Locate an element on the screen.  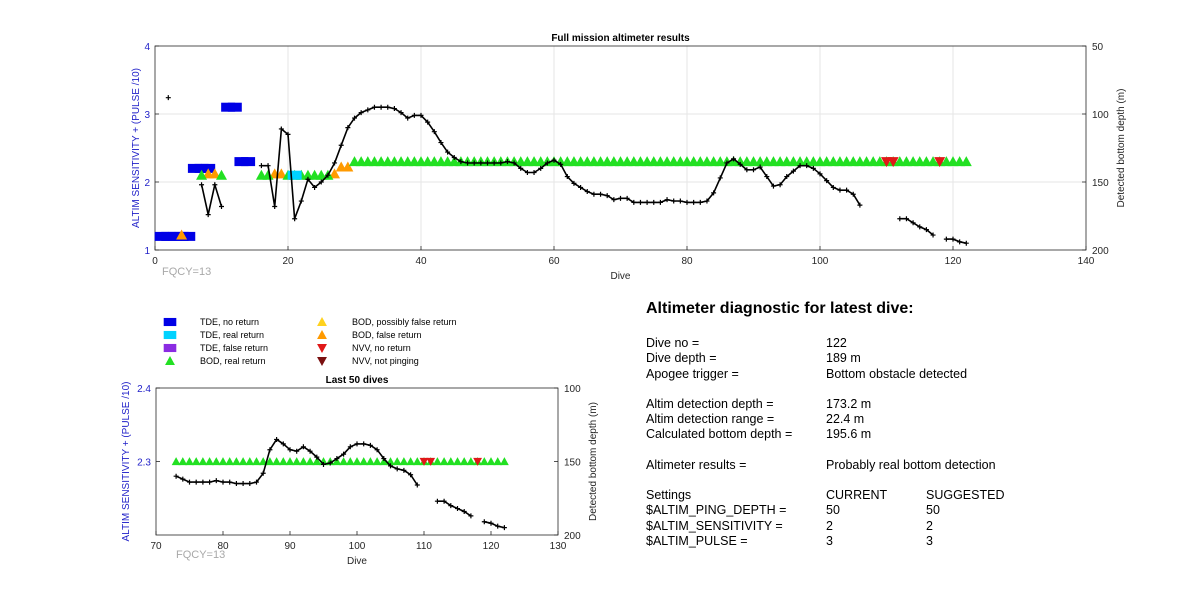
diag-label: $ALTIM_SENSITIVITY = is located at coordinates (714, 525).